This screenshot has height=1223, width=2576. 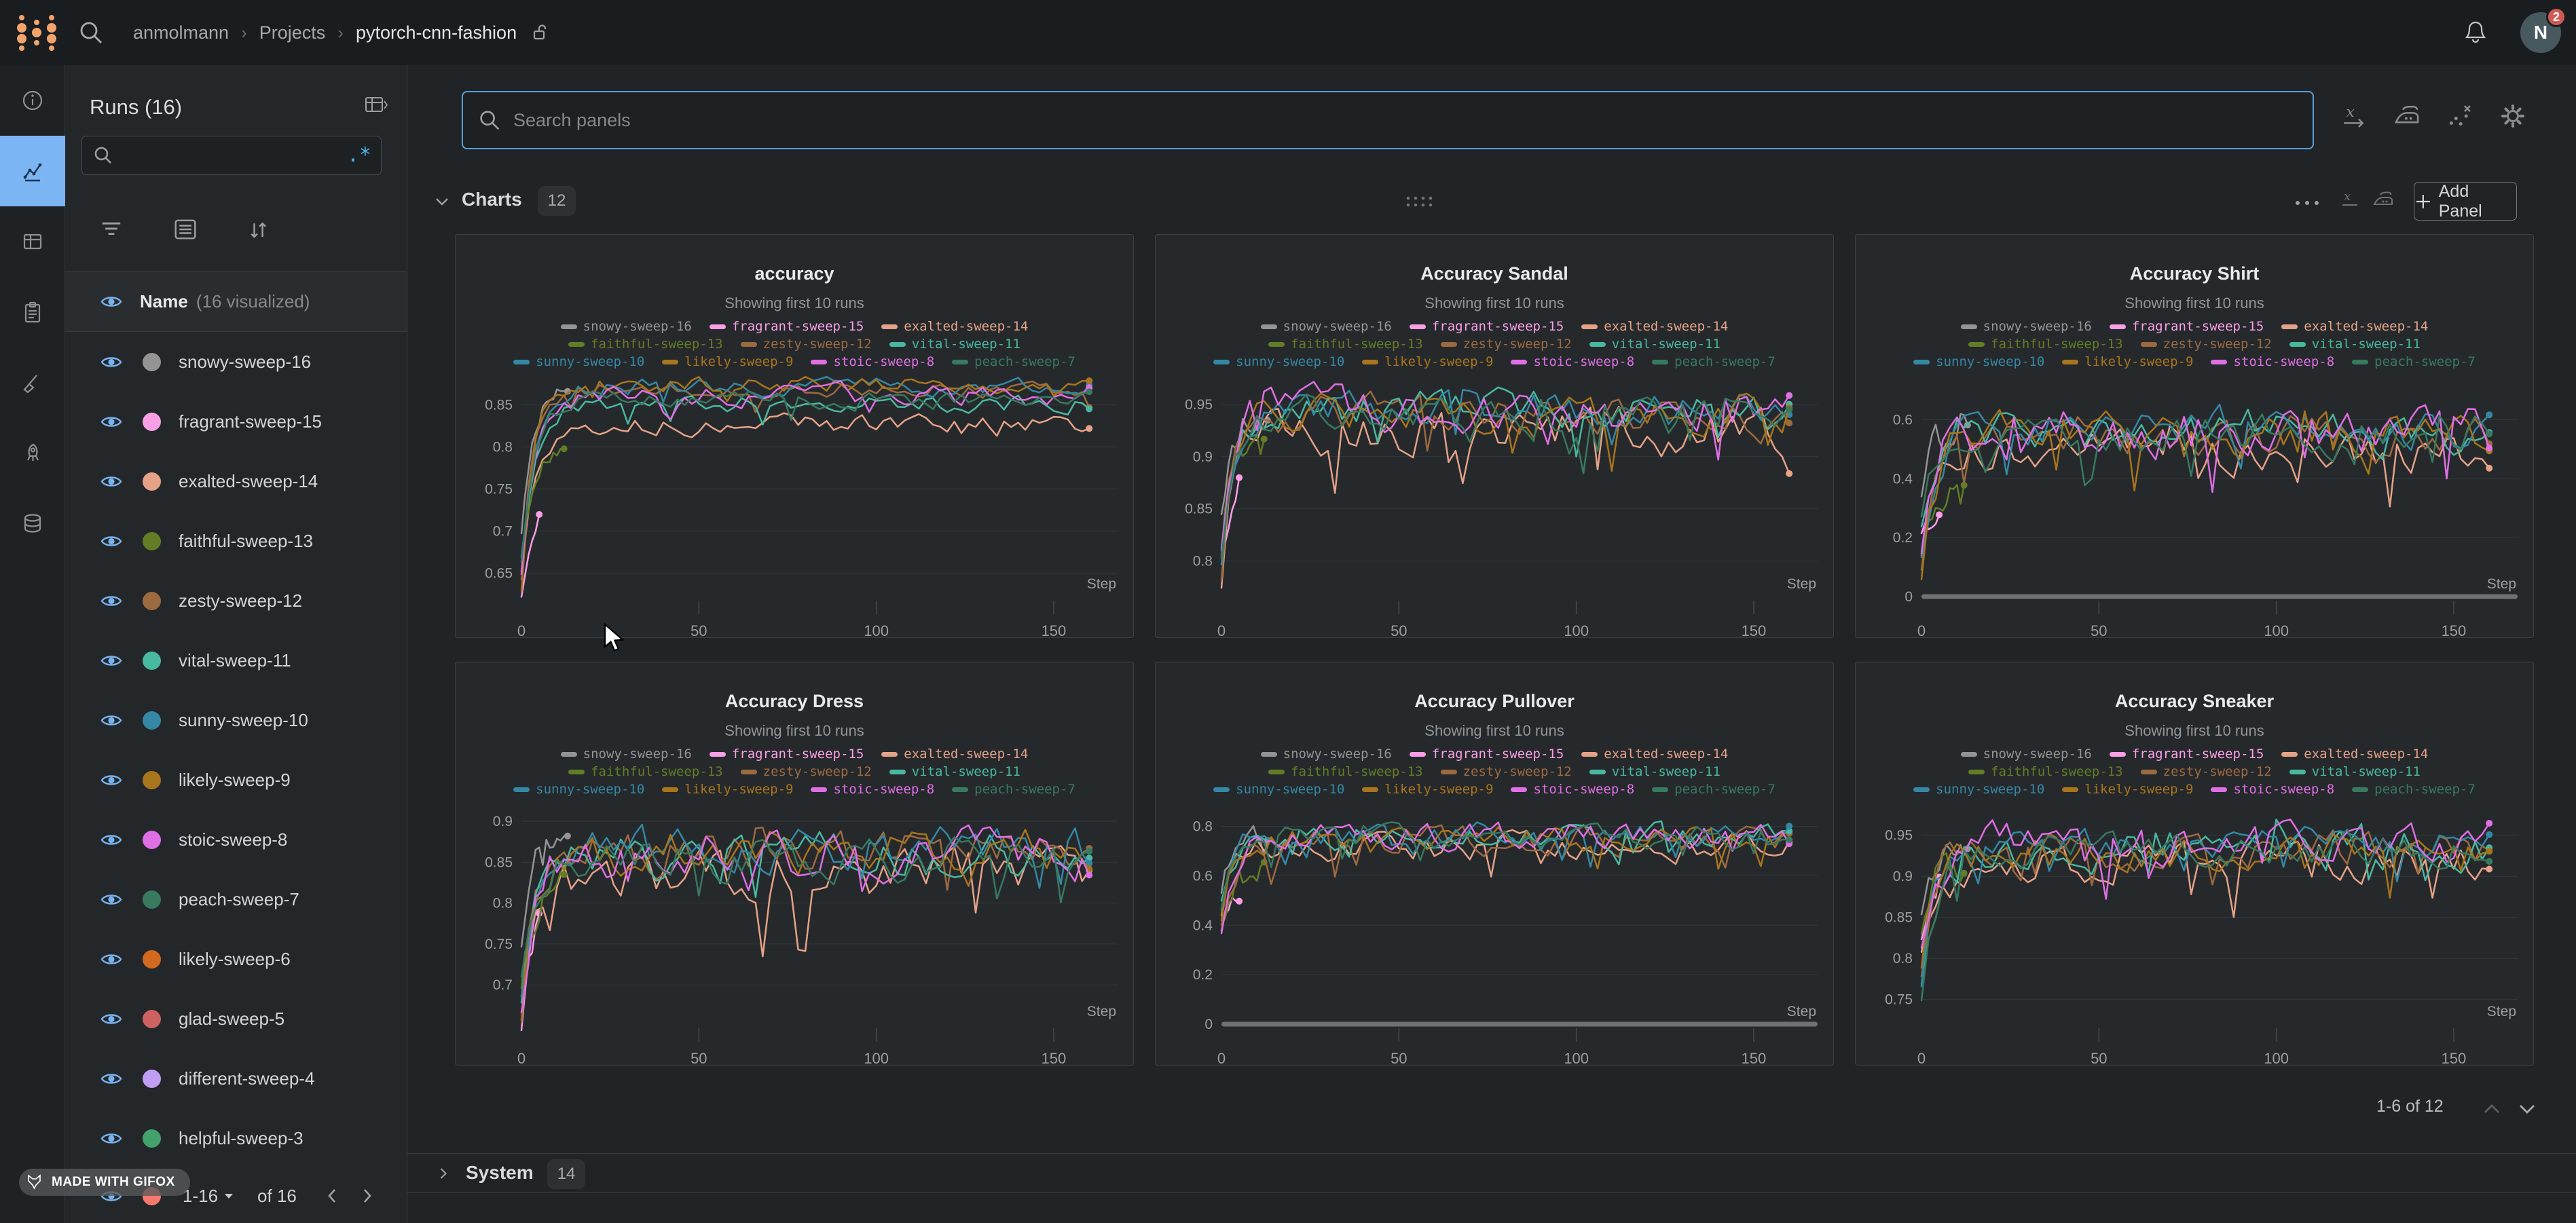 What do you see at coordinates (111, 301) in the screenshot?
I see `visibility-all-eye-icon` at bounding box center [111, 301].